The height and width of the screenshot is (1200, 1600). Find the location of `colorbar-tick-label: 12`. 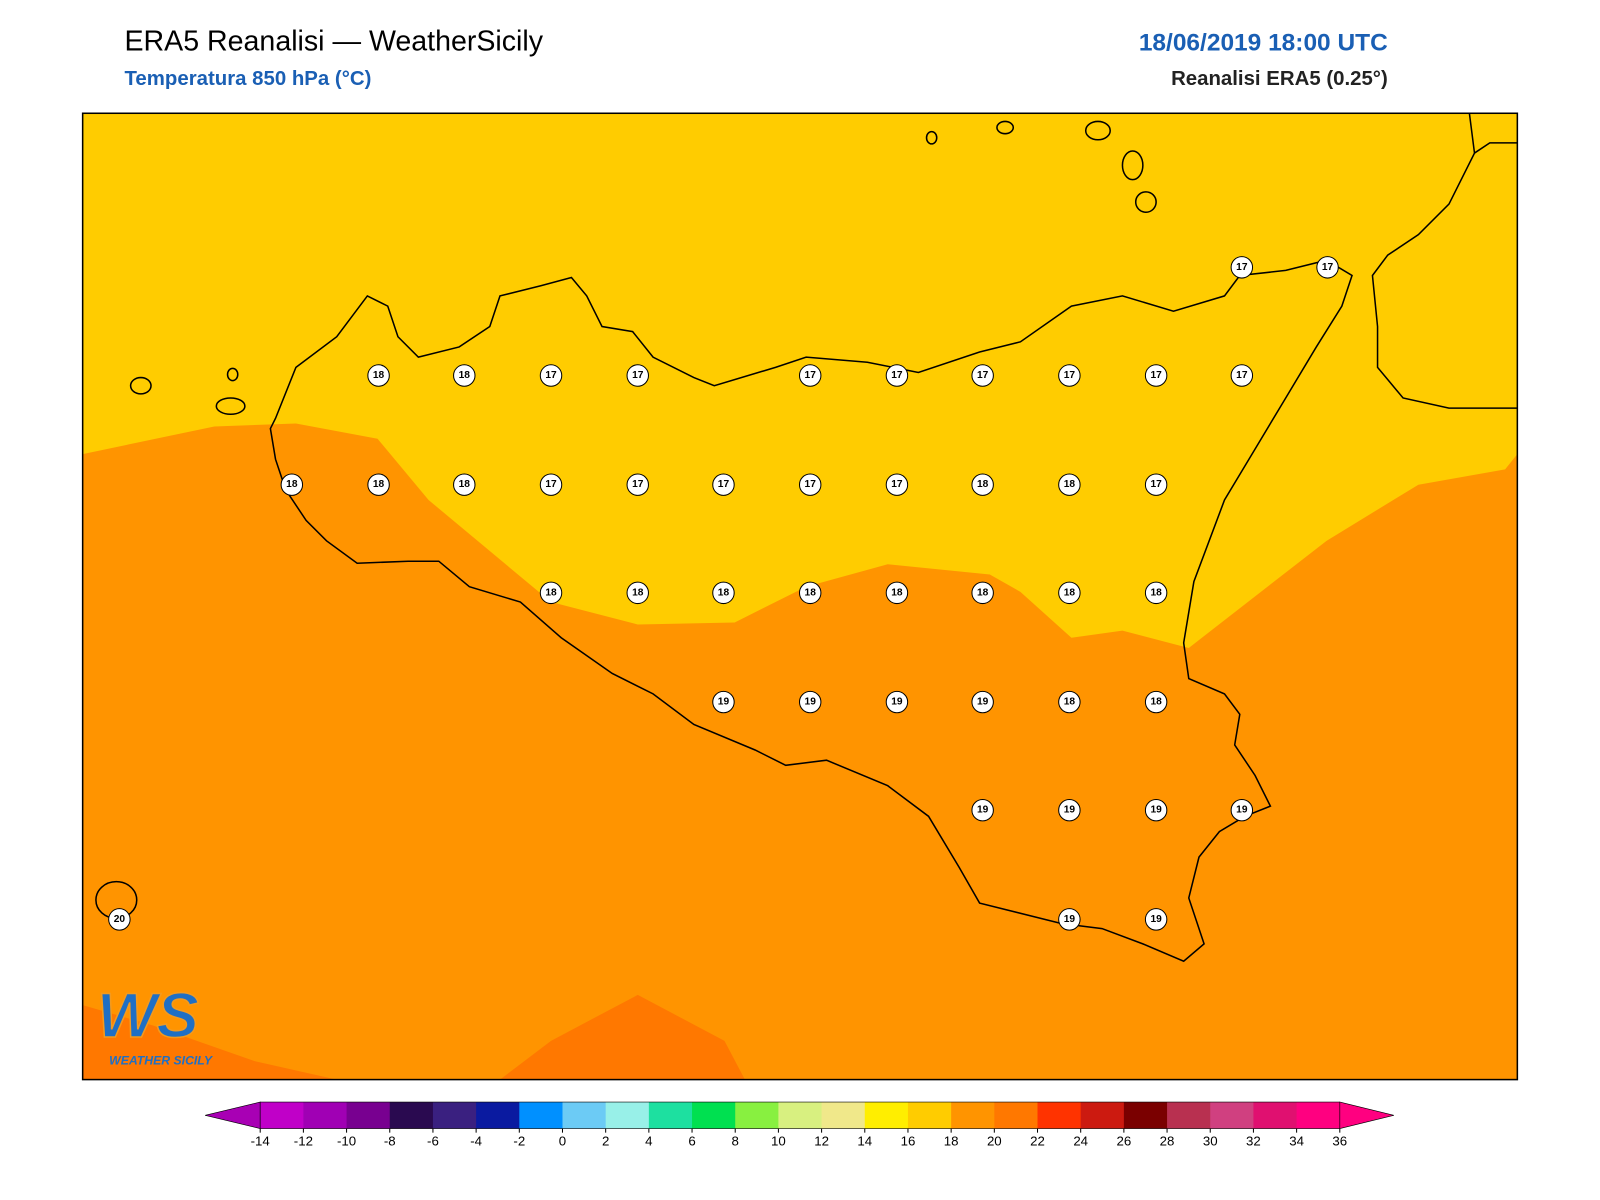

colorbar-tick-label: 12 is located at coordinates (821, 1140).